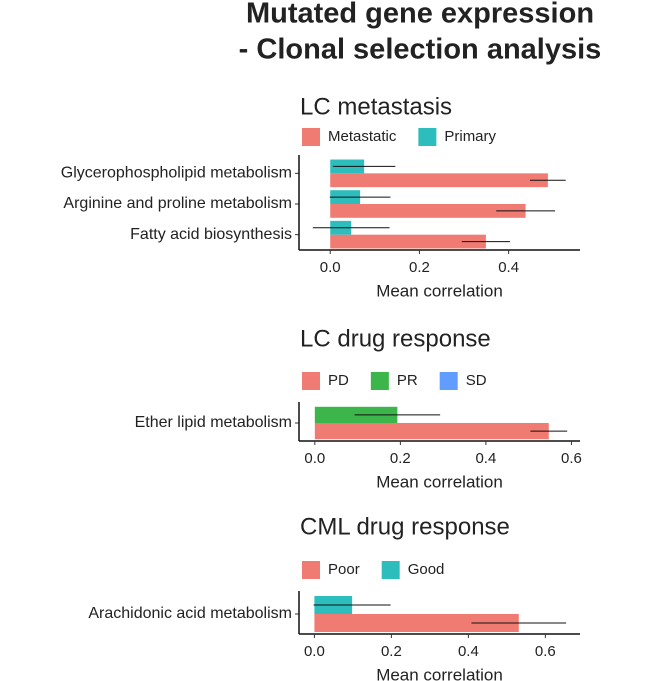 The image size is (660, 681). I want to click on main-title: Mutated gene expression, so click(420, 15).